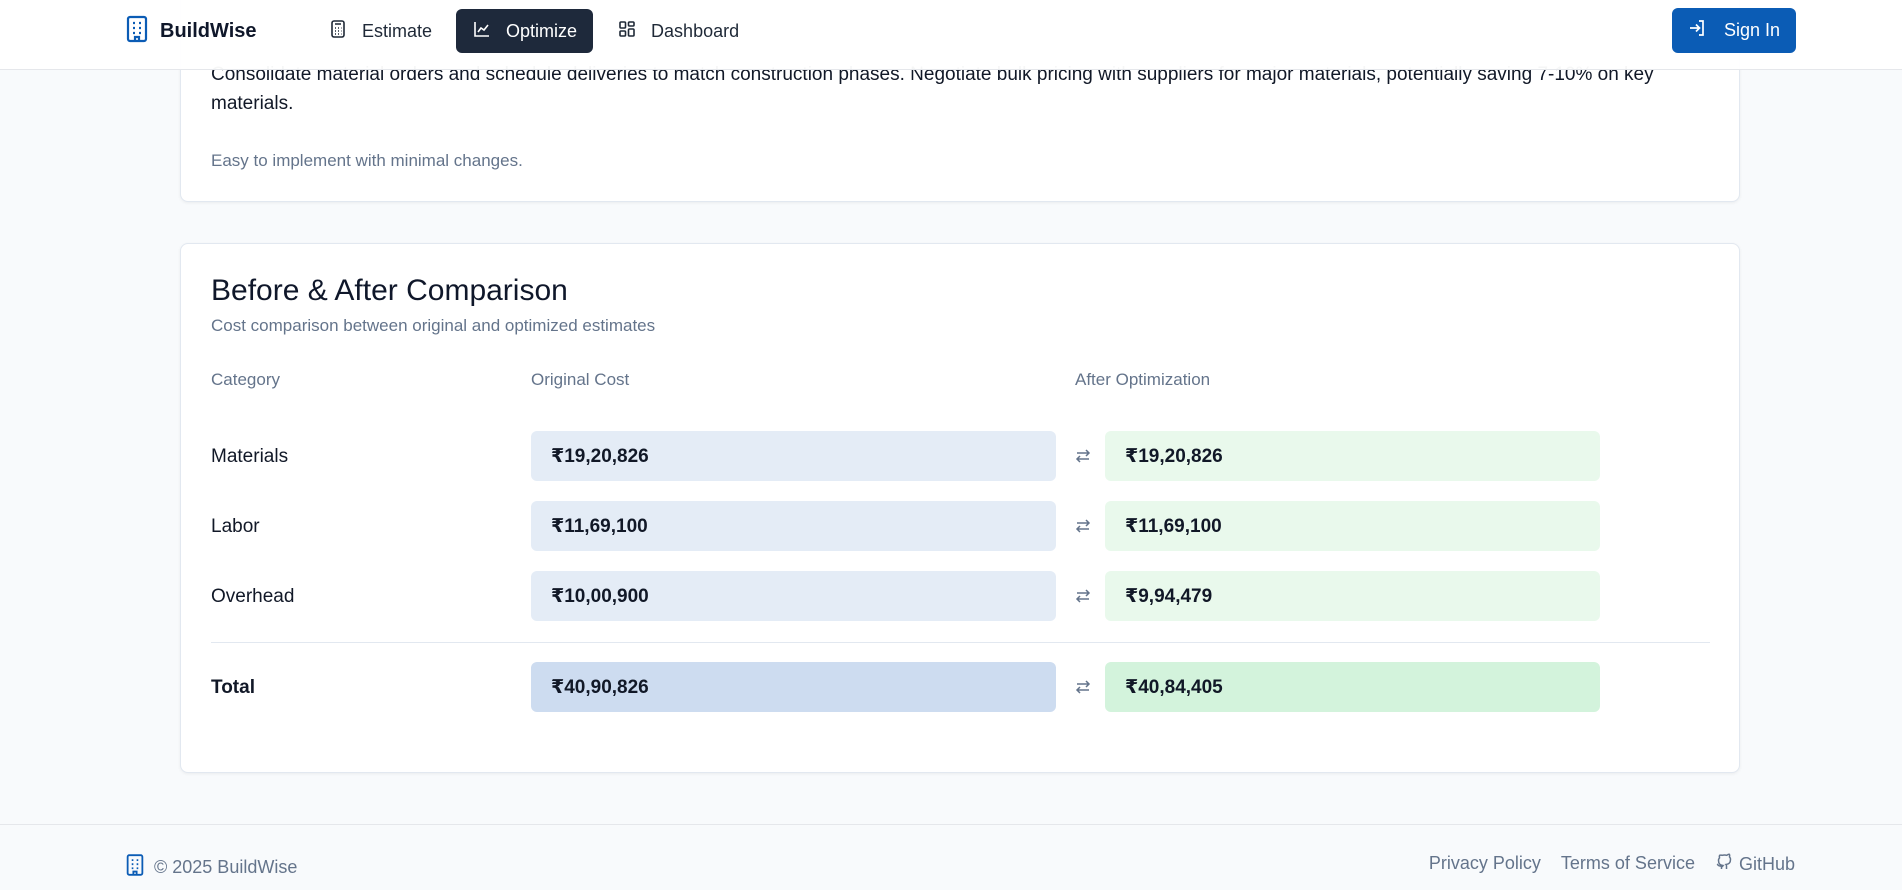 The image size is (1902, 890). What do you see at coordinates (482, 31) in the screenshot?
I see `chart-line-icon` at bounding box center [482, 31].